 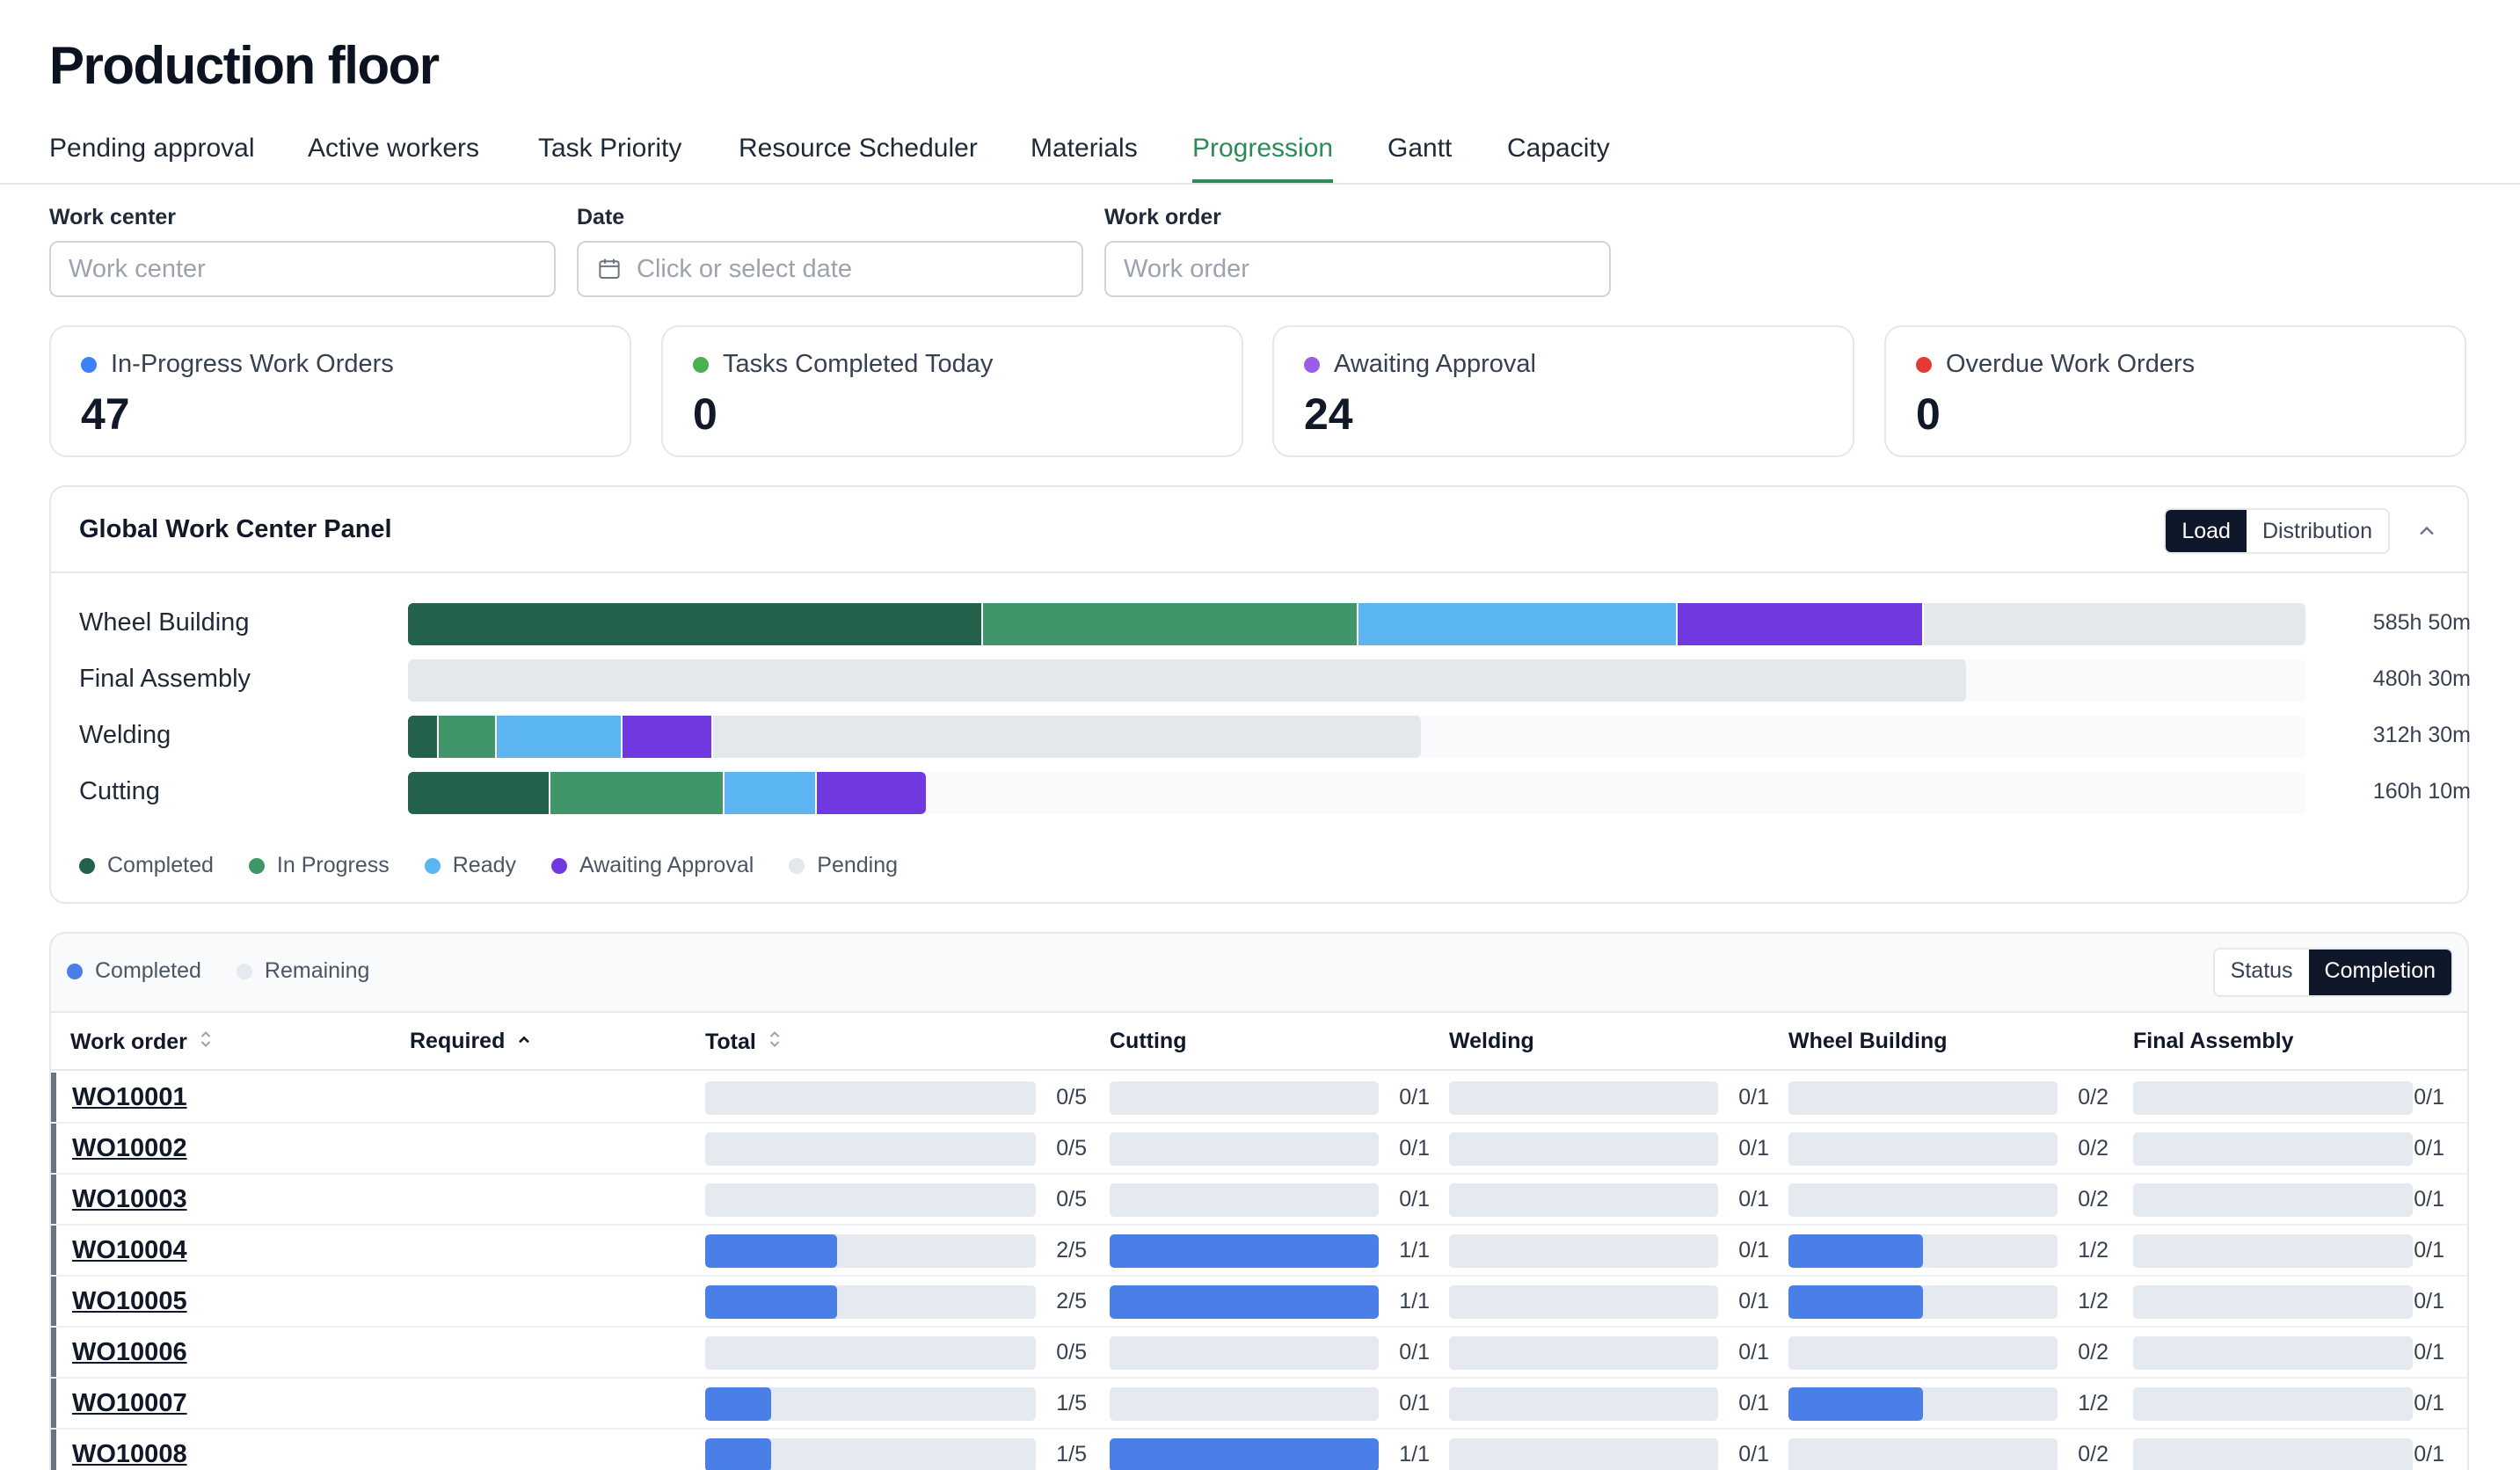 I want to click on column-header-required: Required, so click(x=471, y=1041).